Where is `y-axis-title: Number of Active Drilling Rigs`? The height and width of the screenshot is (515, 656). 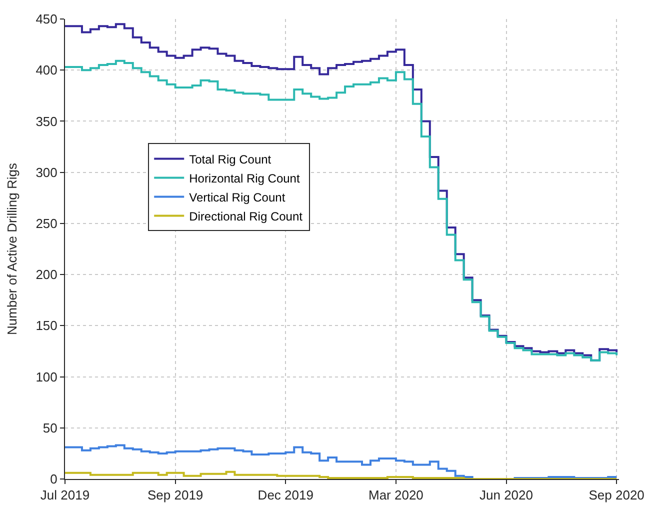 y-axis-title: Number of Active Drilling Rigs is located at coordinates (12, 248).